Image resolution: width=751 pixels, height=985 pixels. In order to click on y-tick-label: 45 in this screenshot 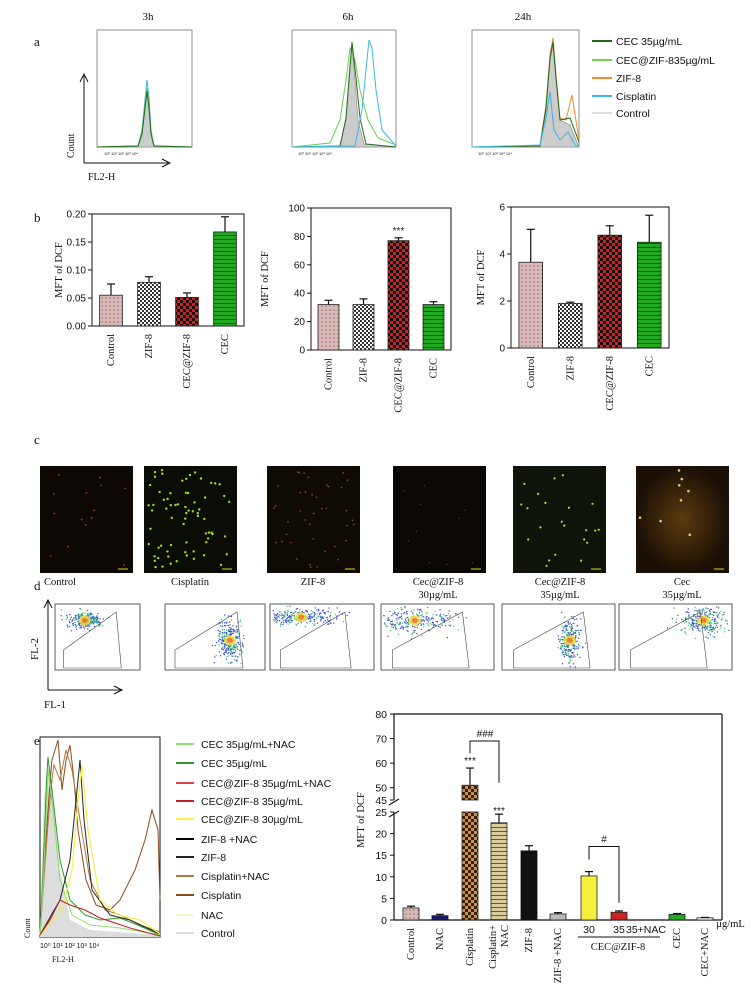, I will do `click(381, 801)`.